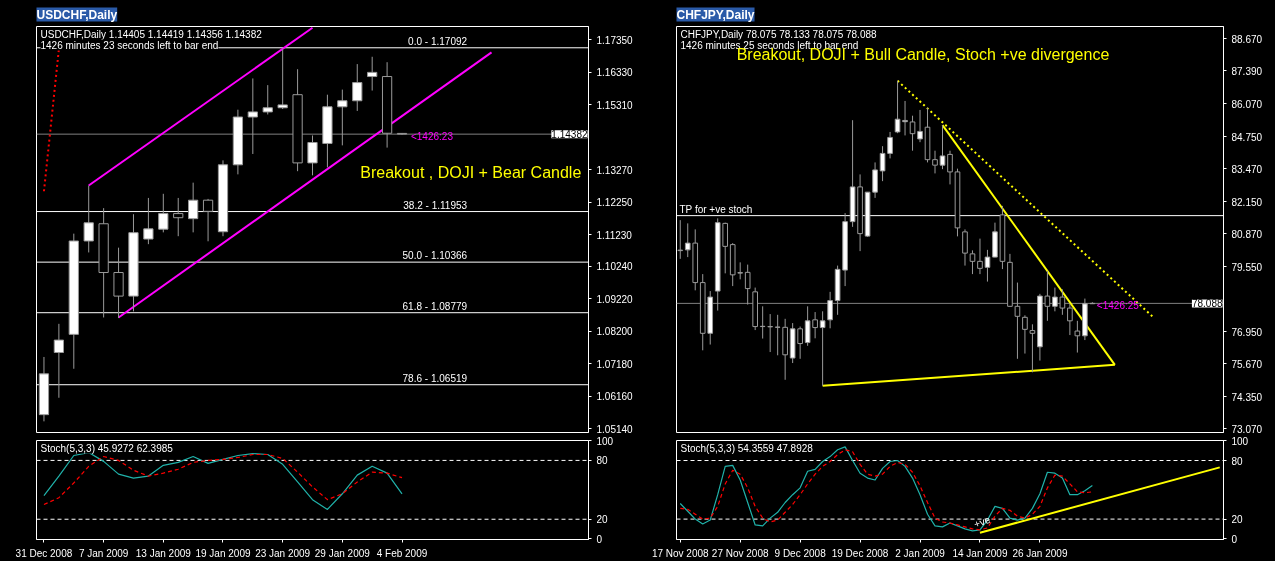 This screenshot has height=561, width=1275. Describe the element at coordinates (151, 34) in the screenshot. I see `annotation: USDCHF,Daily 1.14405 1.14419 1.14356 1.14382` at that location.